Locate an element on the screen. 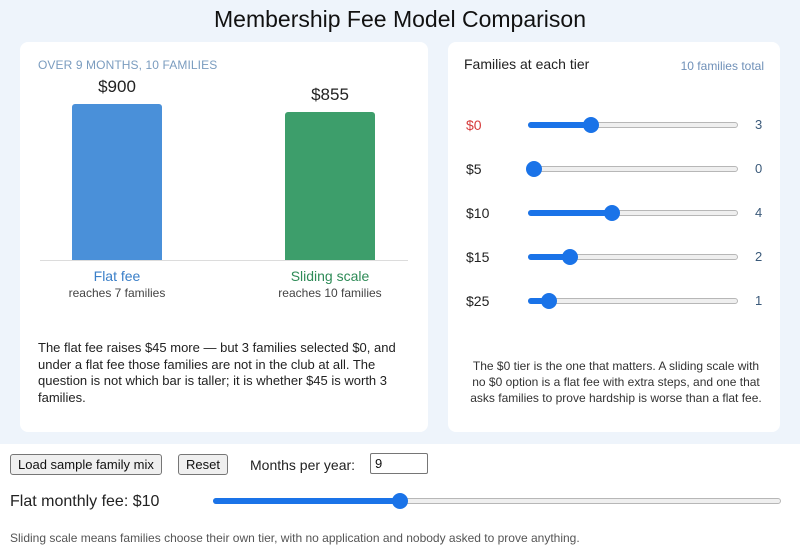 This screenshot has height=560, width=800. tier-label: $10 is located at coordinates (478, 213).